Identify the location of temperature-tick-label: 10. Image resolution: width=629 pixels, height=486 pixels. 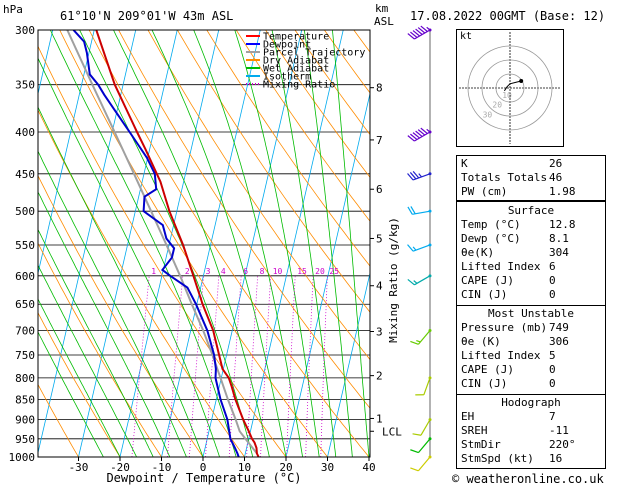
(244, 467).